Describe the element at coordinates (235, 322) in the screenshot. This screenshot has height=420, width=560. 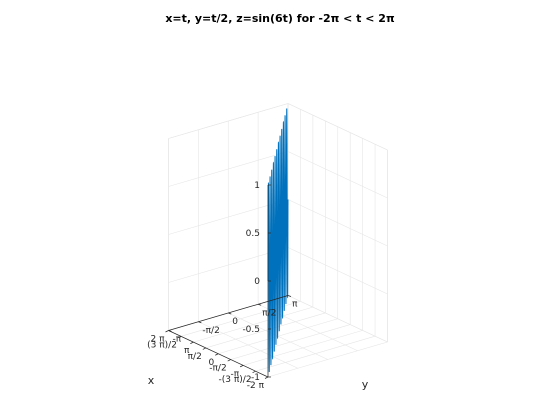
I see `y-tick-label: 0` at that location.